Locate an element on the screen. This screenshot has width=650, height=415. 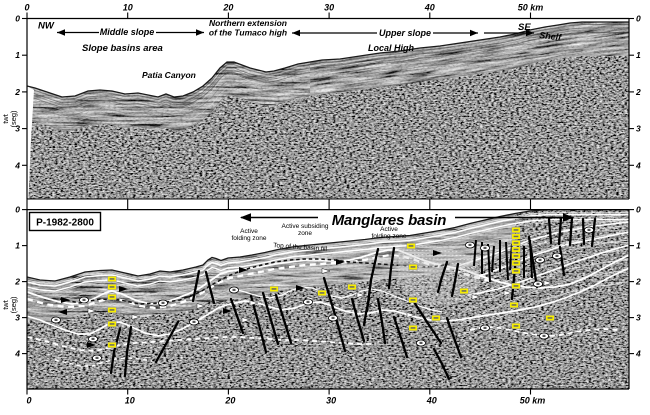
svg-text: Shelf is located at coordinates (551, 36).